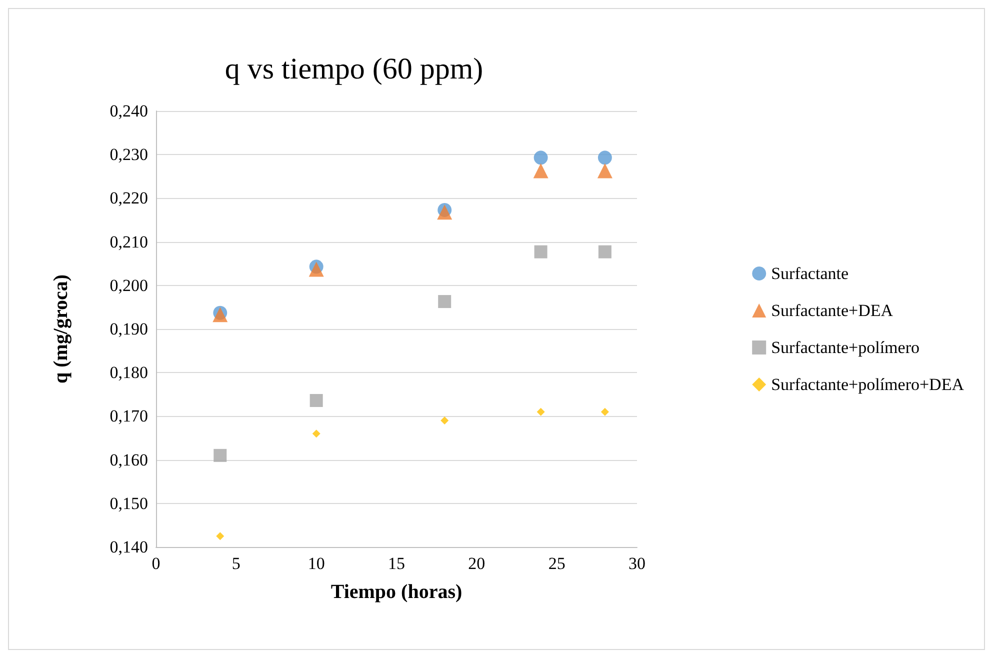 The height and width of the screenshot is (658, 995). What do you see at coordinates (129, 416) in the screenshot?
I see `y-tick-label: 0,170` at bounding box center [129, 416].